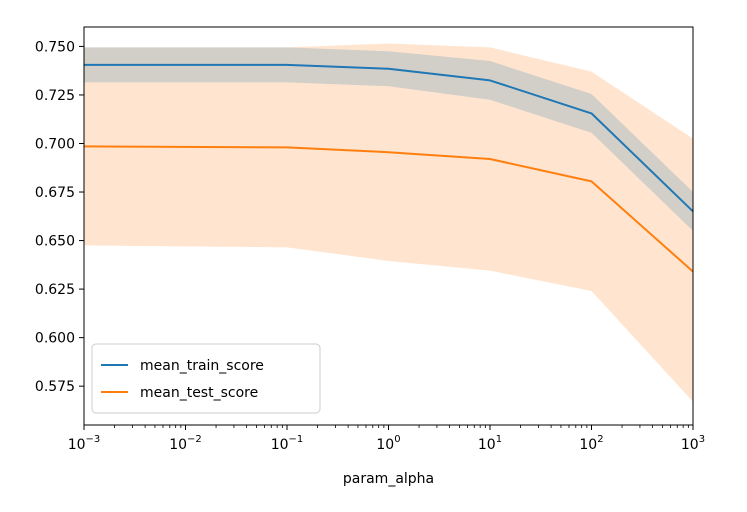 This screenshot has width=747, height=512. What do you see at coordinates (55, 290) in the screenshot?
I see `y-tick-label: 0.625` at bounding box center [55, 290].